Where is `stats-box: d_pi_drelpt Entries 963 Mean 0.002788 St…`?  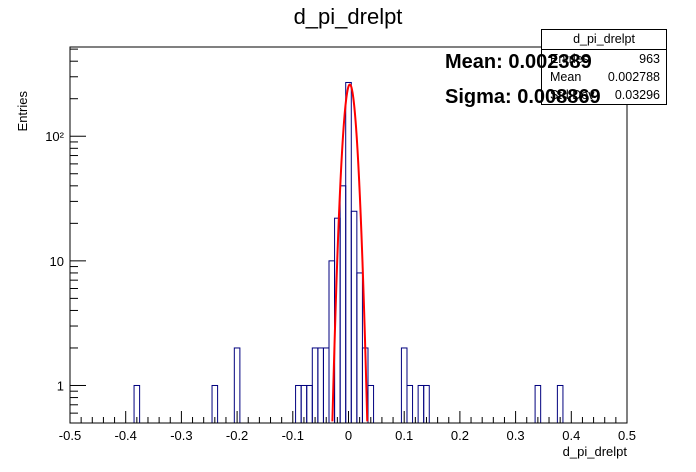
stats-box: d_pi_drelpt Entries 963 Mean 0.002788 St… is located at coordinates (604, 67).